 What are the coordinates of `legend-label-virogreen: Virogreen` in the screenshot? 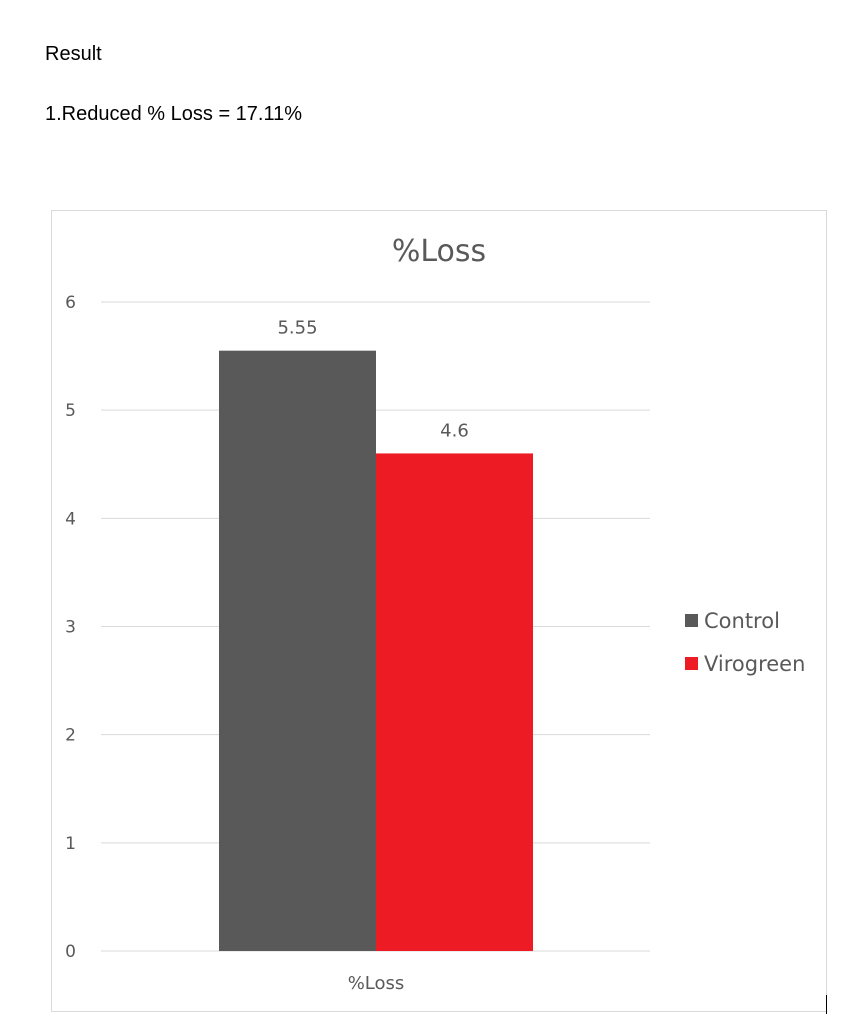 It's located at (754, 664).